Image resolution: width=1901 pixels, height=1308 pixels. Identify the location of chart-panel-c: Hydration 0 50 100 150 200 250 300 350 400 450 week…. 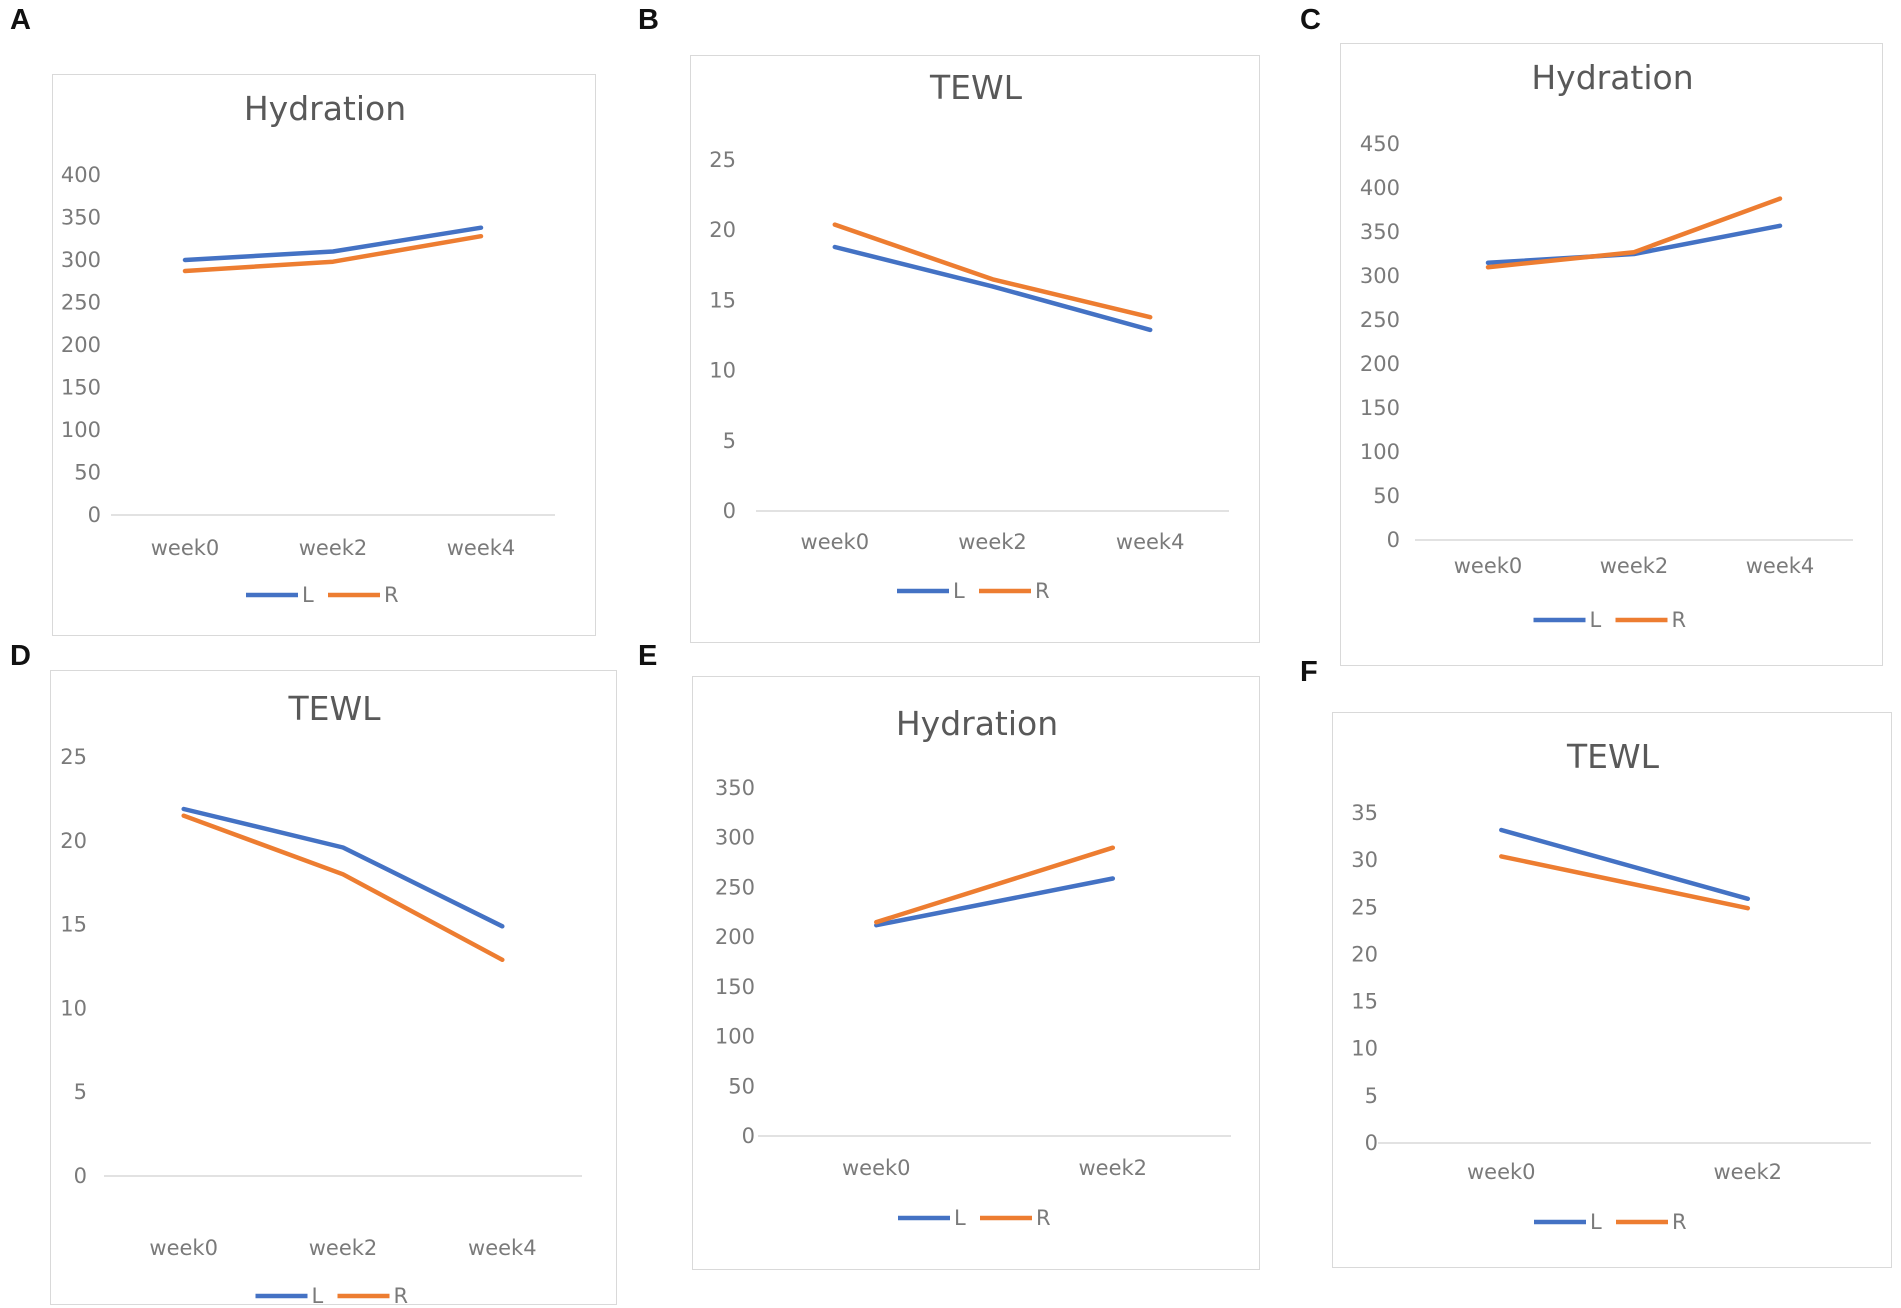
(1611, 354).